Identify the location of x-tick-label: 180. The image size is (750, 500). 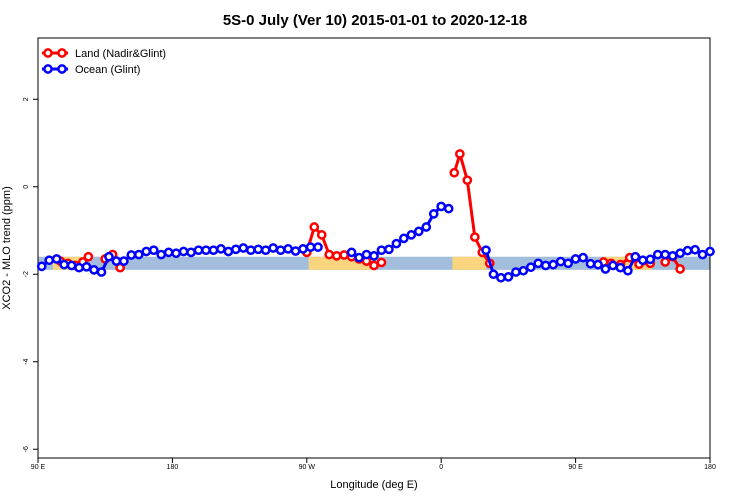
(710, 467).